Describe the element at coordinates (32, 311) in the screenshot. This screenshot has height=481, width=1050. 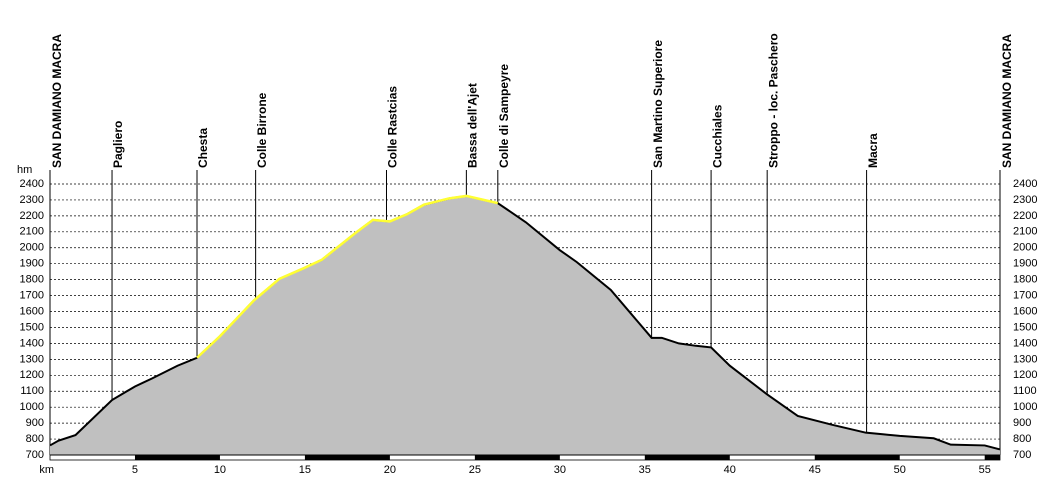
I see `y-tick-label: 1600` at that location.